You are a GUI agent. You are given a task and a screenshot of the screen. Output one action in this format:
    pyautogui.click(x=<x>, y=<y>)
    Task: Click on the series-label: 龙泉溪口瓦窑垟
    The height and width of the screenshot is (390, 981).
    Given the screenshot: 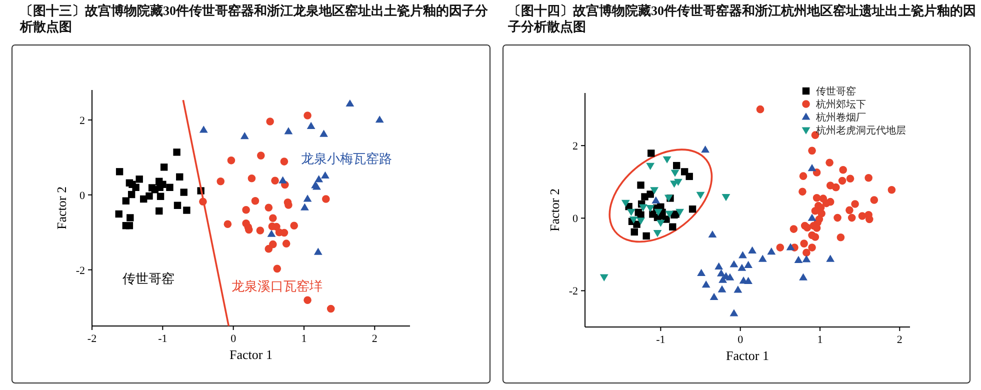 What is the action you would take?
    pyautogui.click(x=277, y=286)
    